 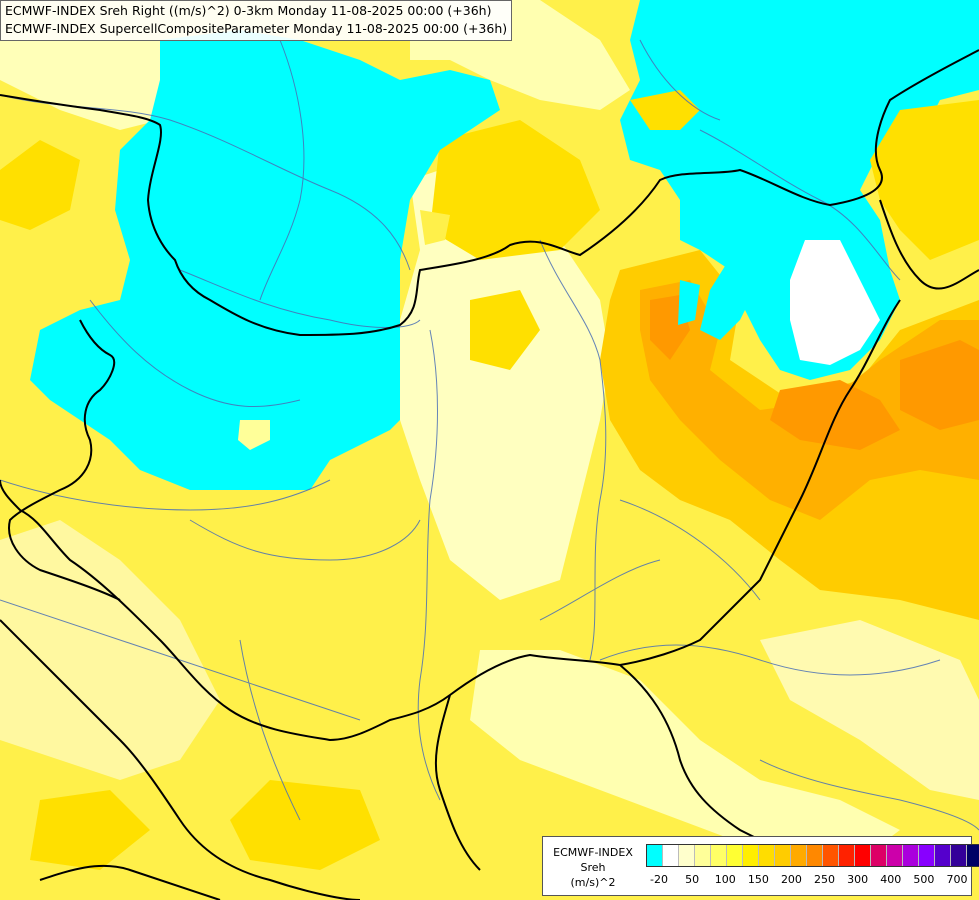 I want to click on legend-label: ECMWF-INDEX Sreh (m/s)^2, so click(x=593, y=867).